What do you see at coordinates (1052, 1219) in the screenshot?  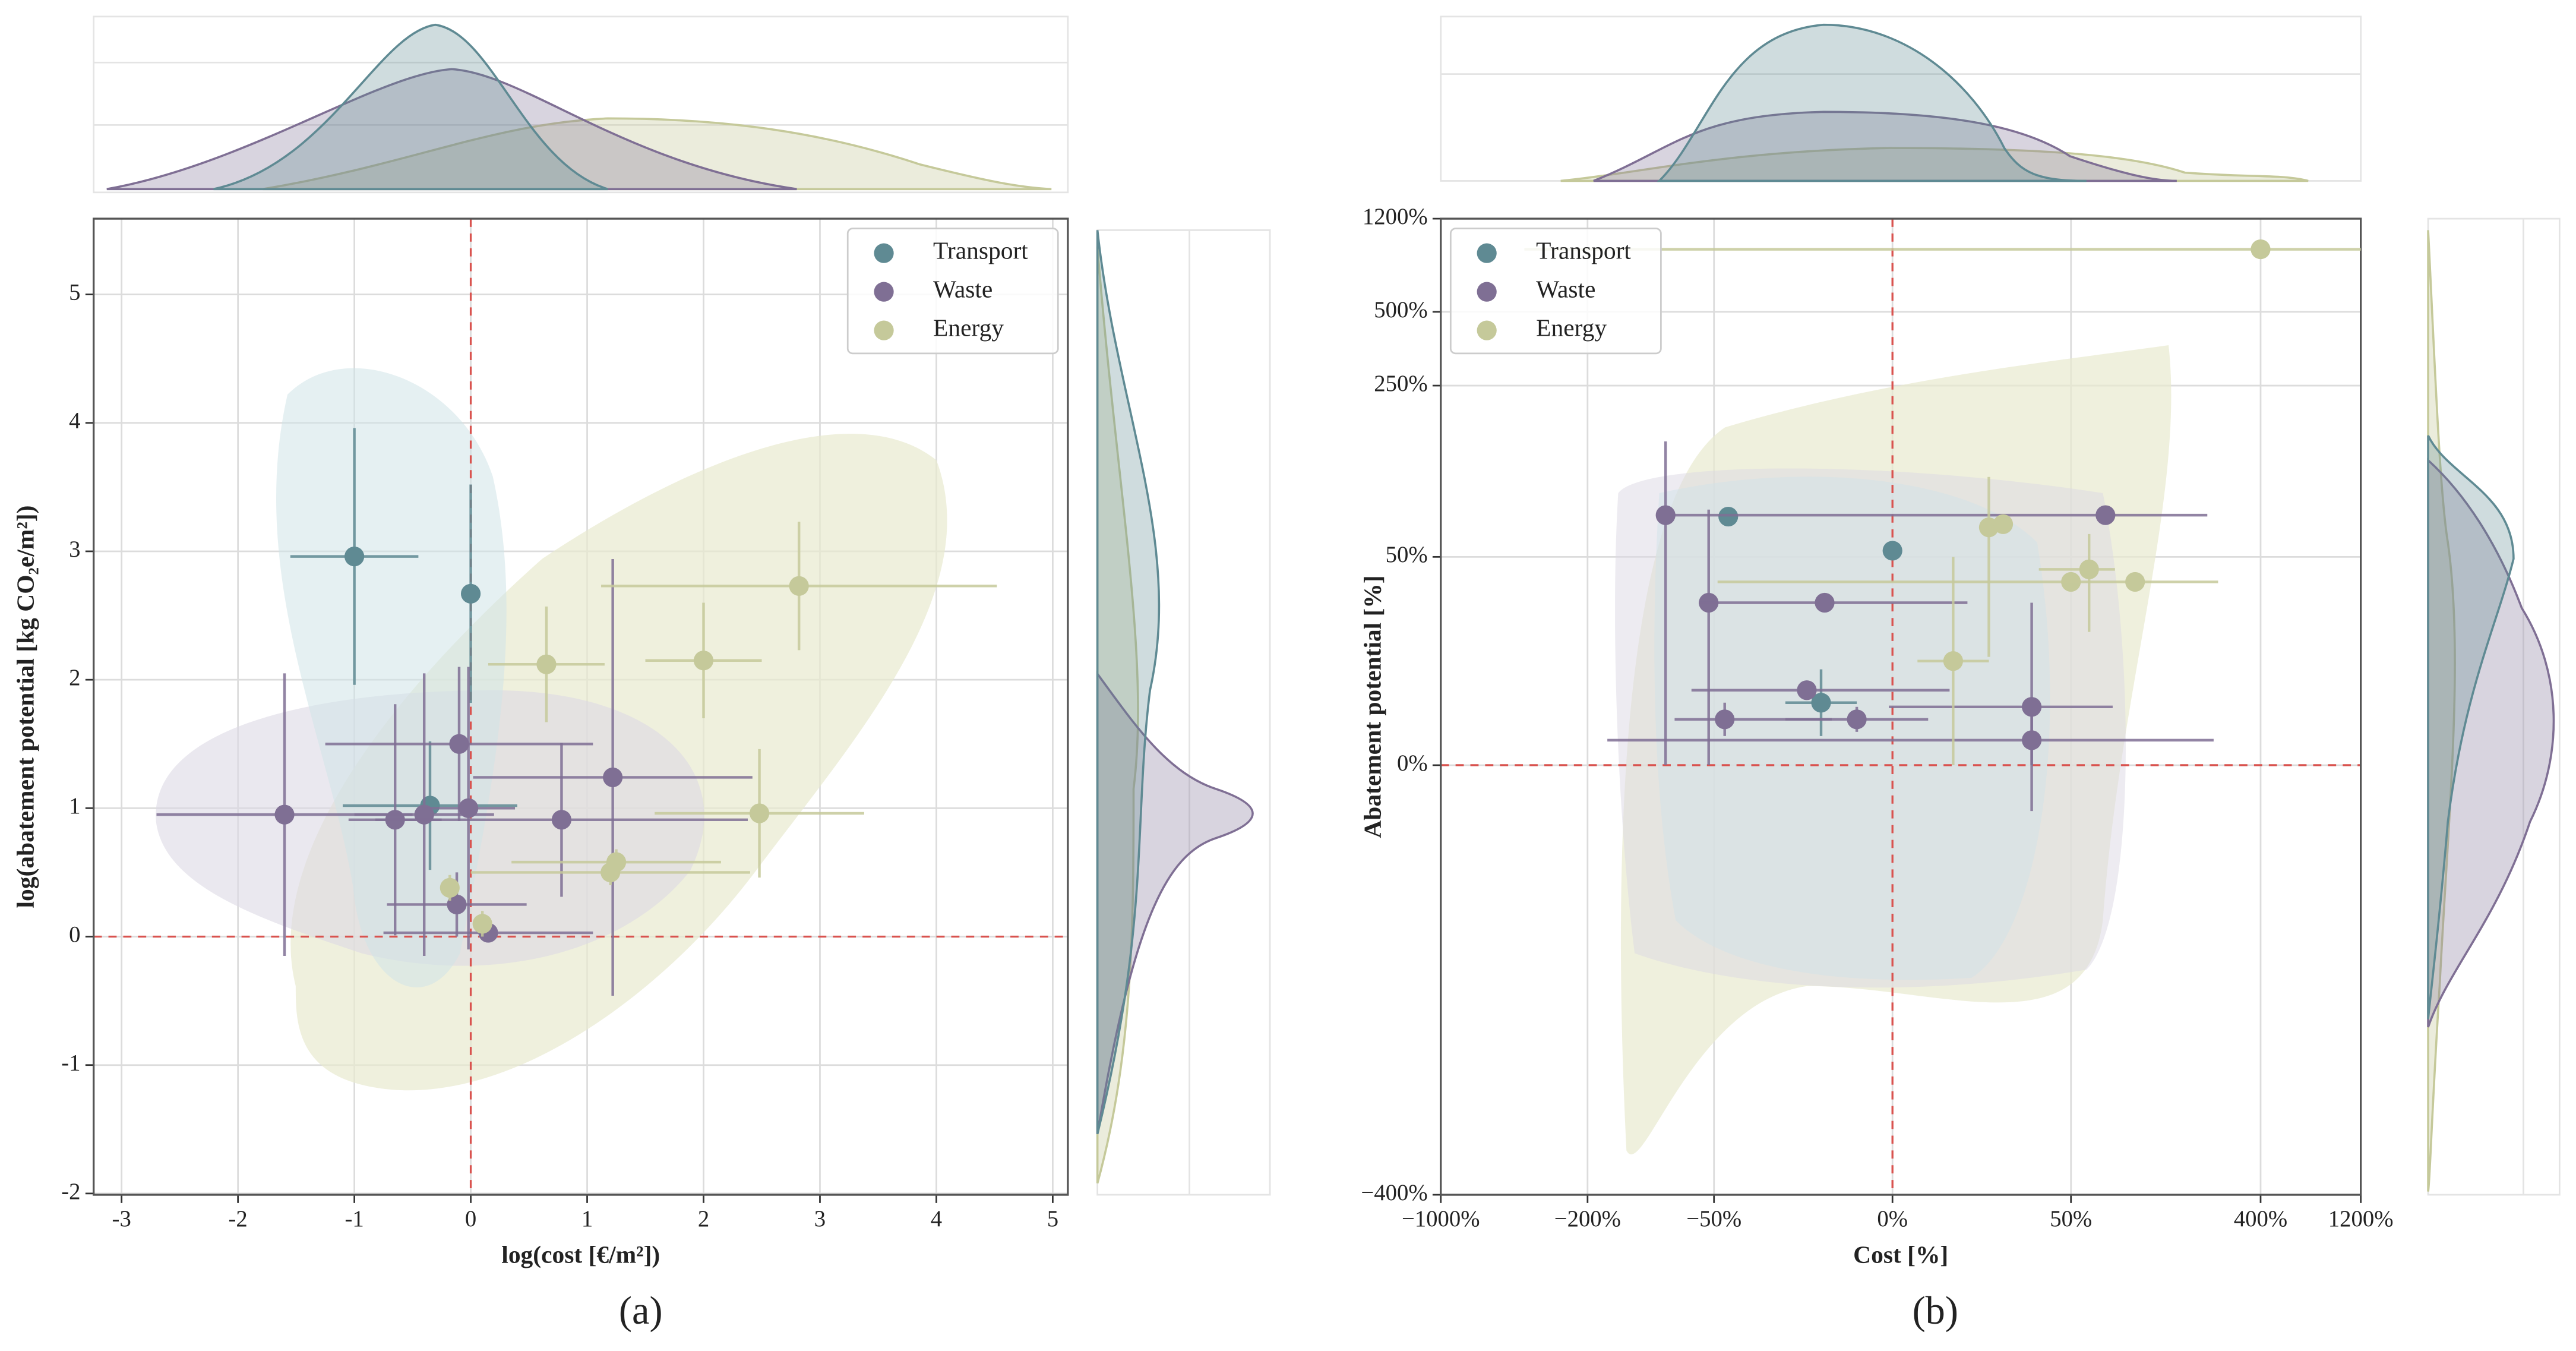 I see `x-tick-label: 5` at bounding box center [1052, 1219].